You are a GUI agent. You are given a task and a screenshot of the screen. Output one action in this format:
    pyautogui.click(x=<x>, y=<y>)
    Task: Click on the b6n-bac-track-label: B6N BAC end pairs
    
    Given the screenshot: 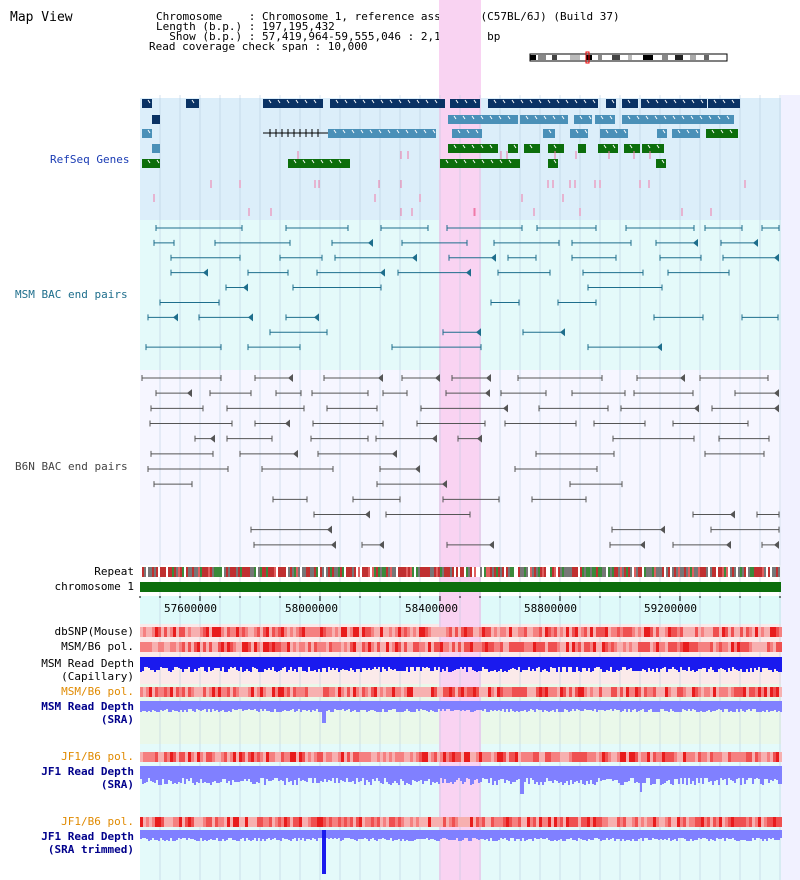 What is the action you would take?
    pyautogui.click(x=71, y=466)
    